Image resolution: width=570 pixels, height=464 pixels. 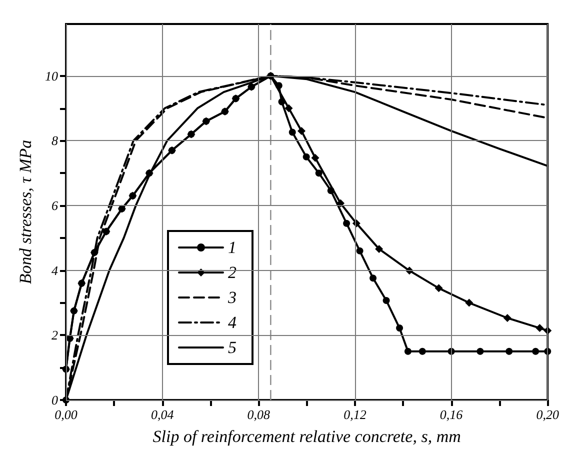 I want to click on y-tick-label: 2, so click(x=55, y=335).